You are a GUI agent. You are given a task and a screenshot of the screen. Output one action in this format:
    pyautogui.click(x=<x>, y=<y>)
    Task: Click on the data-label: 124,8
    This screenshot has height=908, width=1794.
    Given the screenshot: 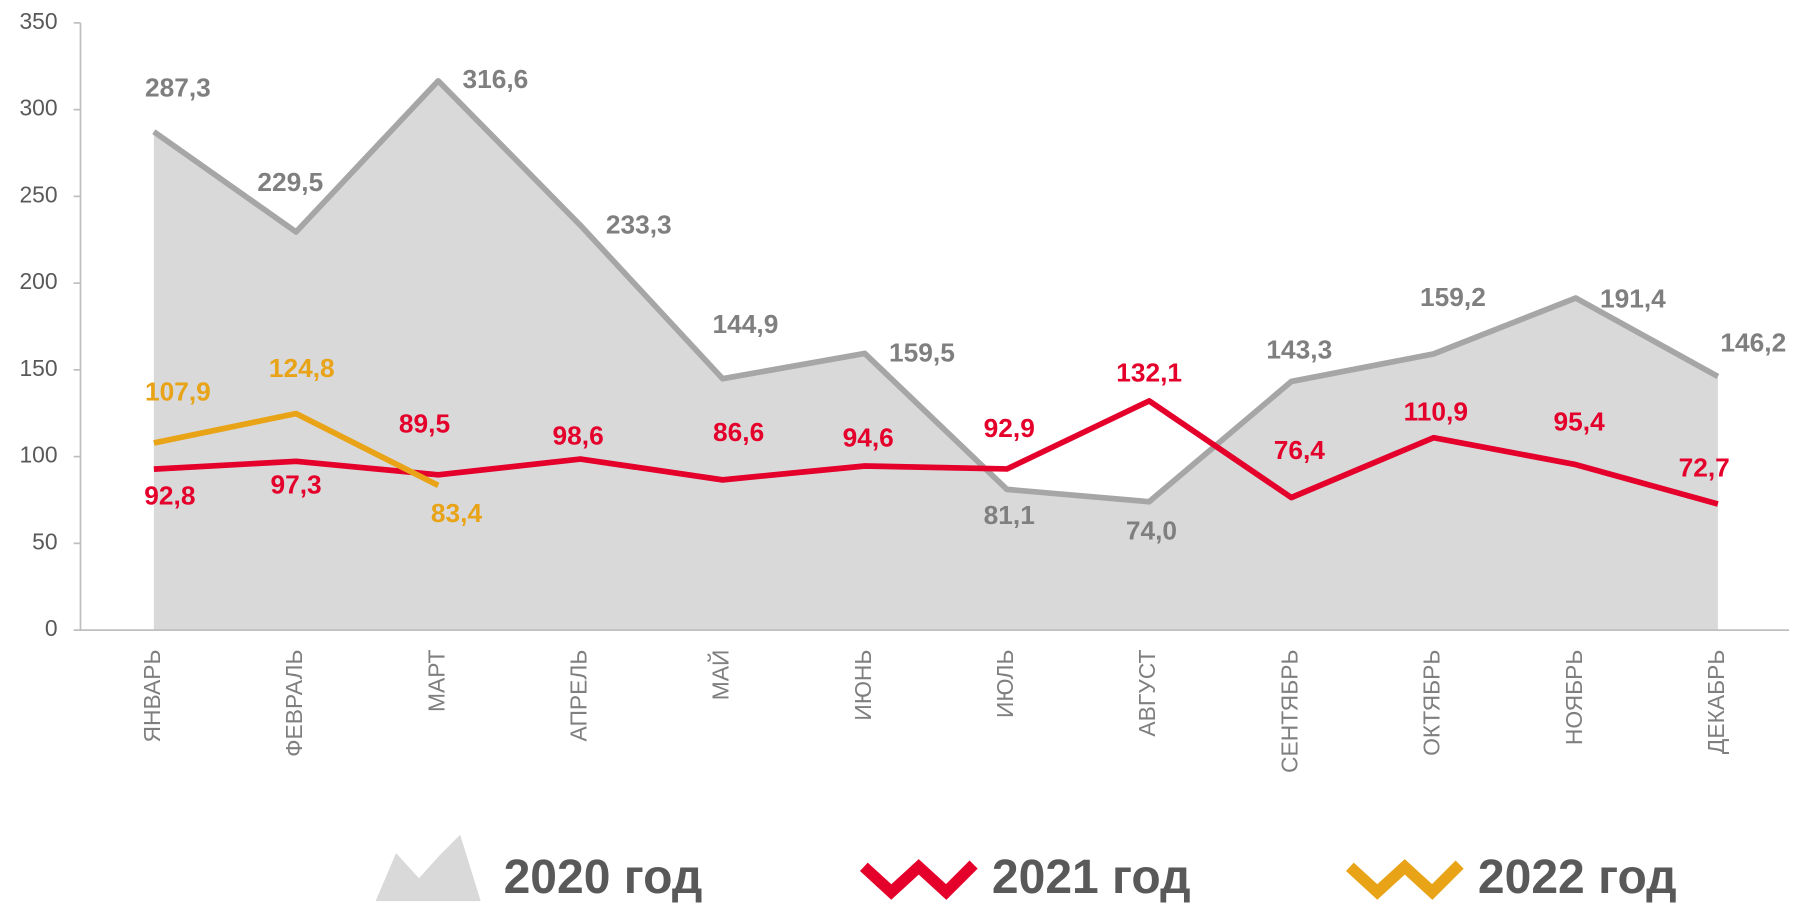 What is the action you would take?
    pyautogui.click(x=302, y=368)
    